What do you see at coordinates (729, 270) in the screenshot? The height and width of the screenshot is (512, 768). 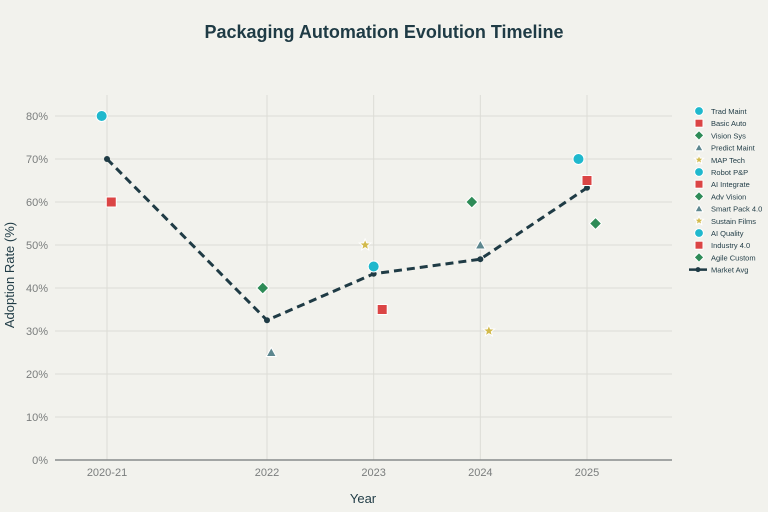 I see `legend-label: Market Avg` at bounding box center [729, 270].